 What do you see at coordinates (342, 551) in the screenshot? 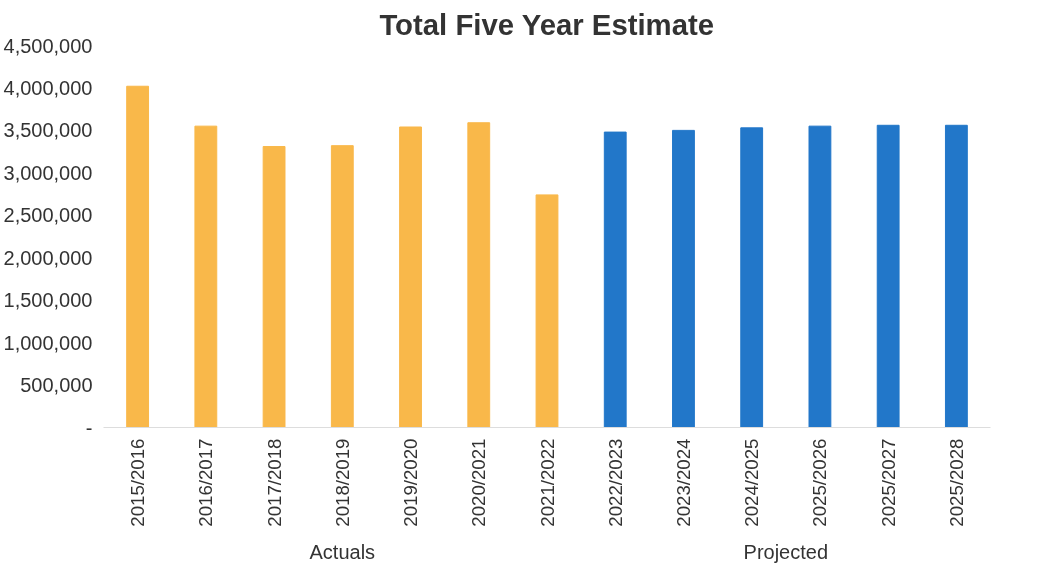
I see `text: Actuals` at bounding box center [342, 551].